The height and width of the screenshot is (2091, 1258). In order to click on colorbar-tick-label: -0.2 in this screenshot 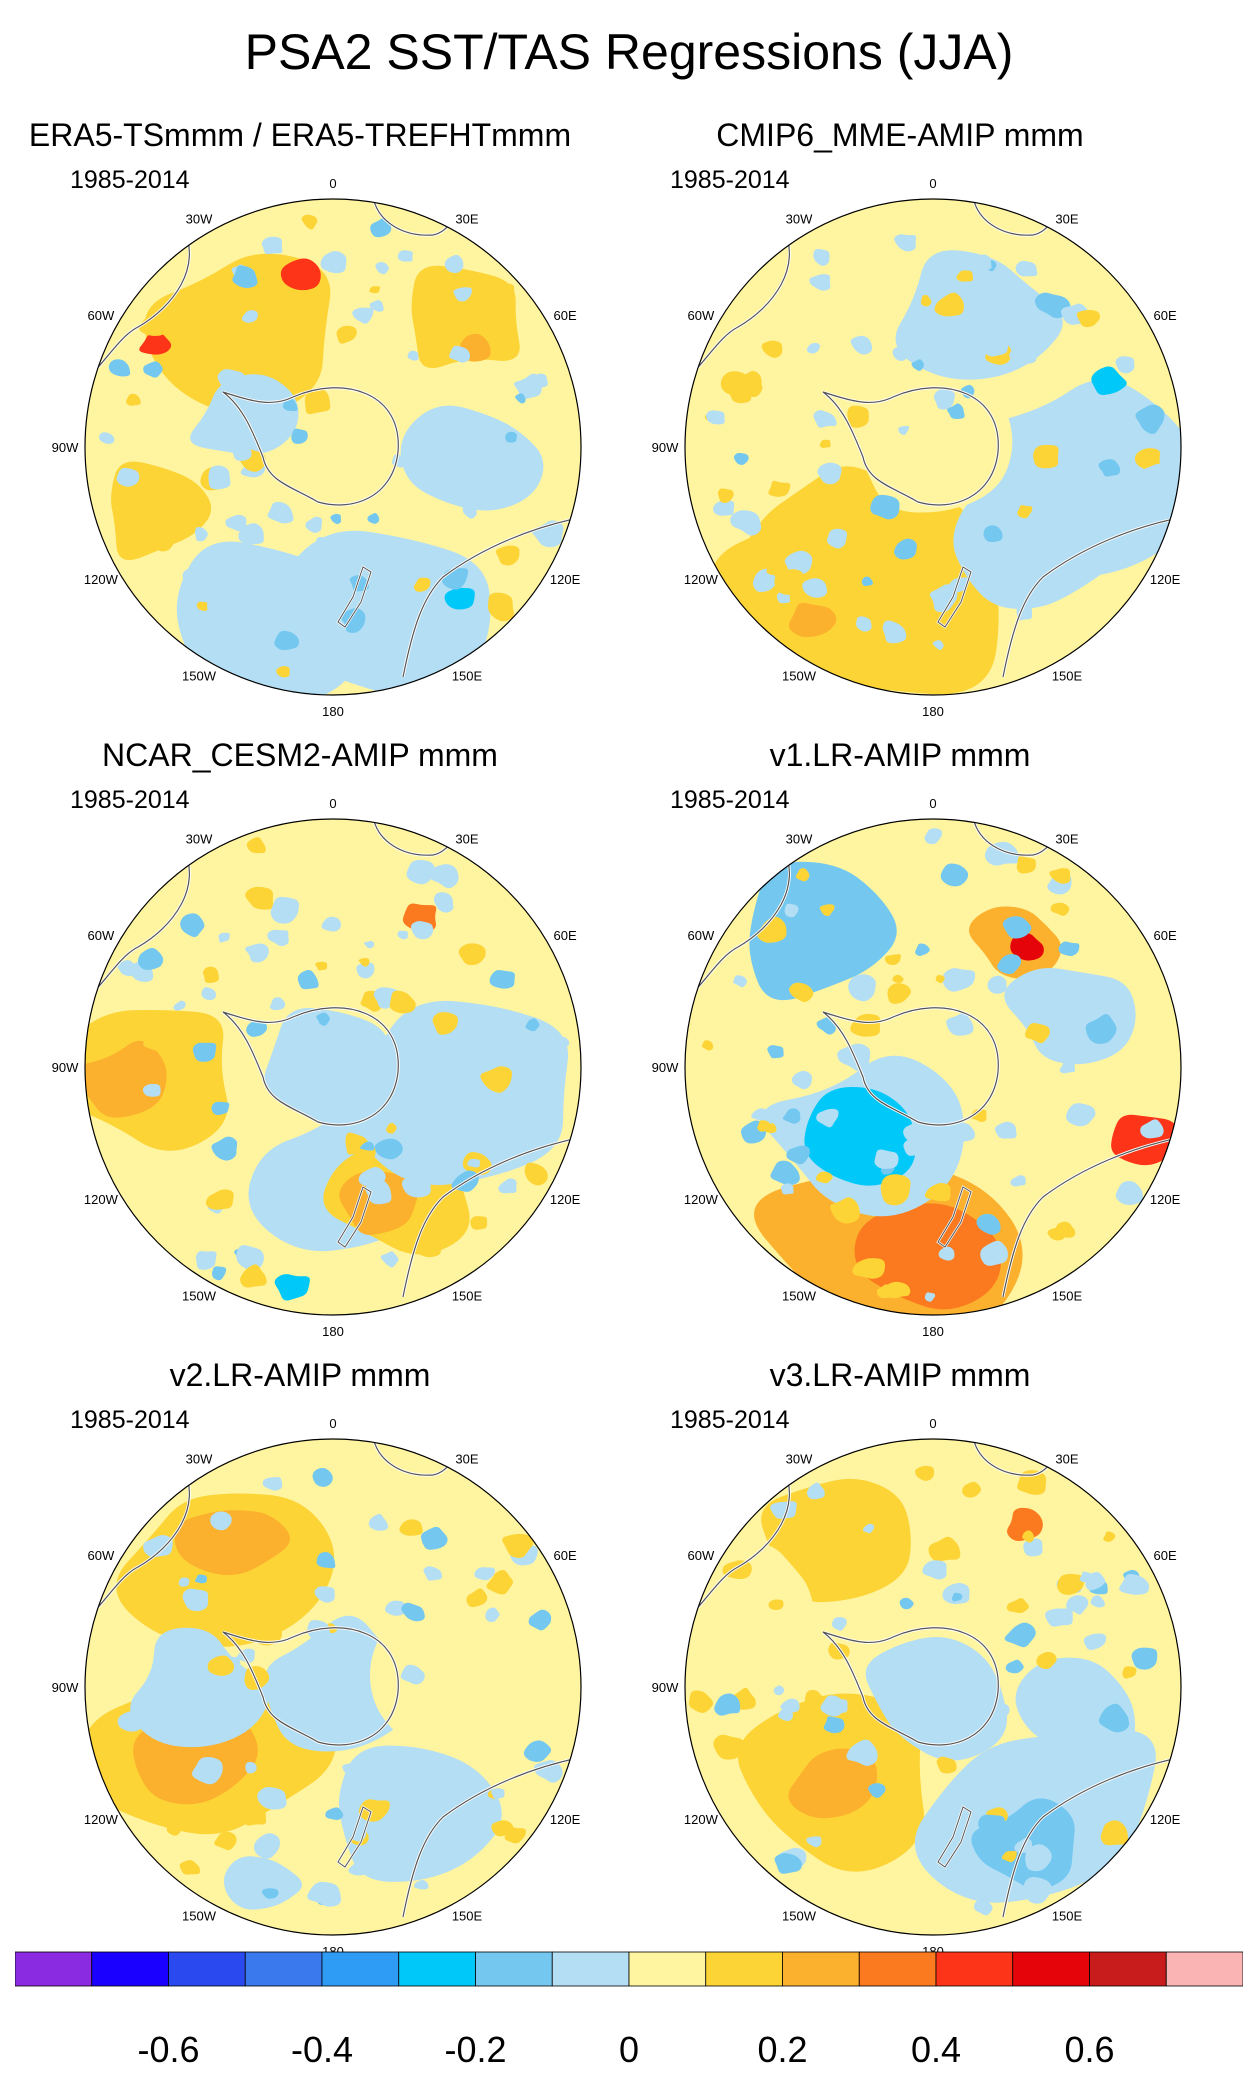, I will do `click(475, 2049)`.